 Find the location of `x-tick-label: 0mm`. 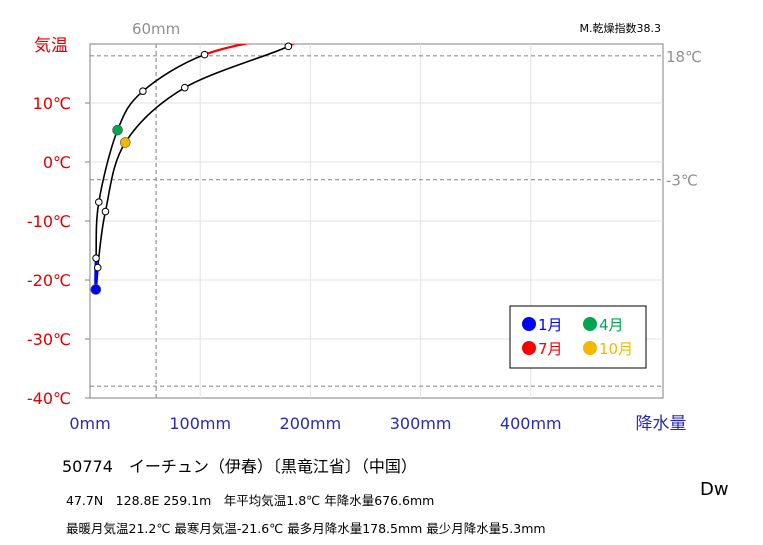

x-tick-label: 0mm is located at coordinates (89, 423).